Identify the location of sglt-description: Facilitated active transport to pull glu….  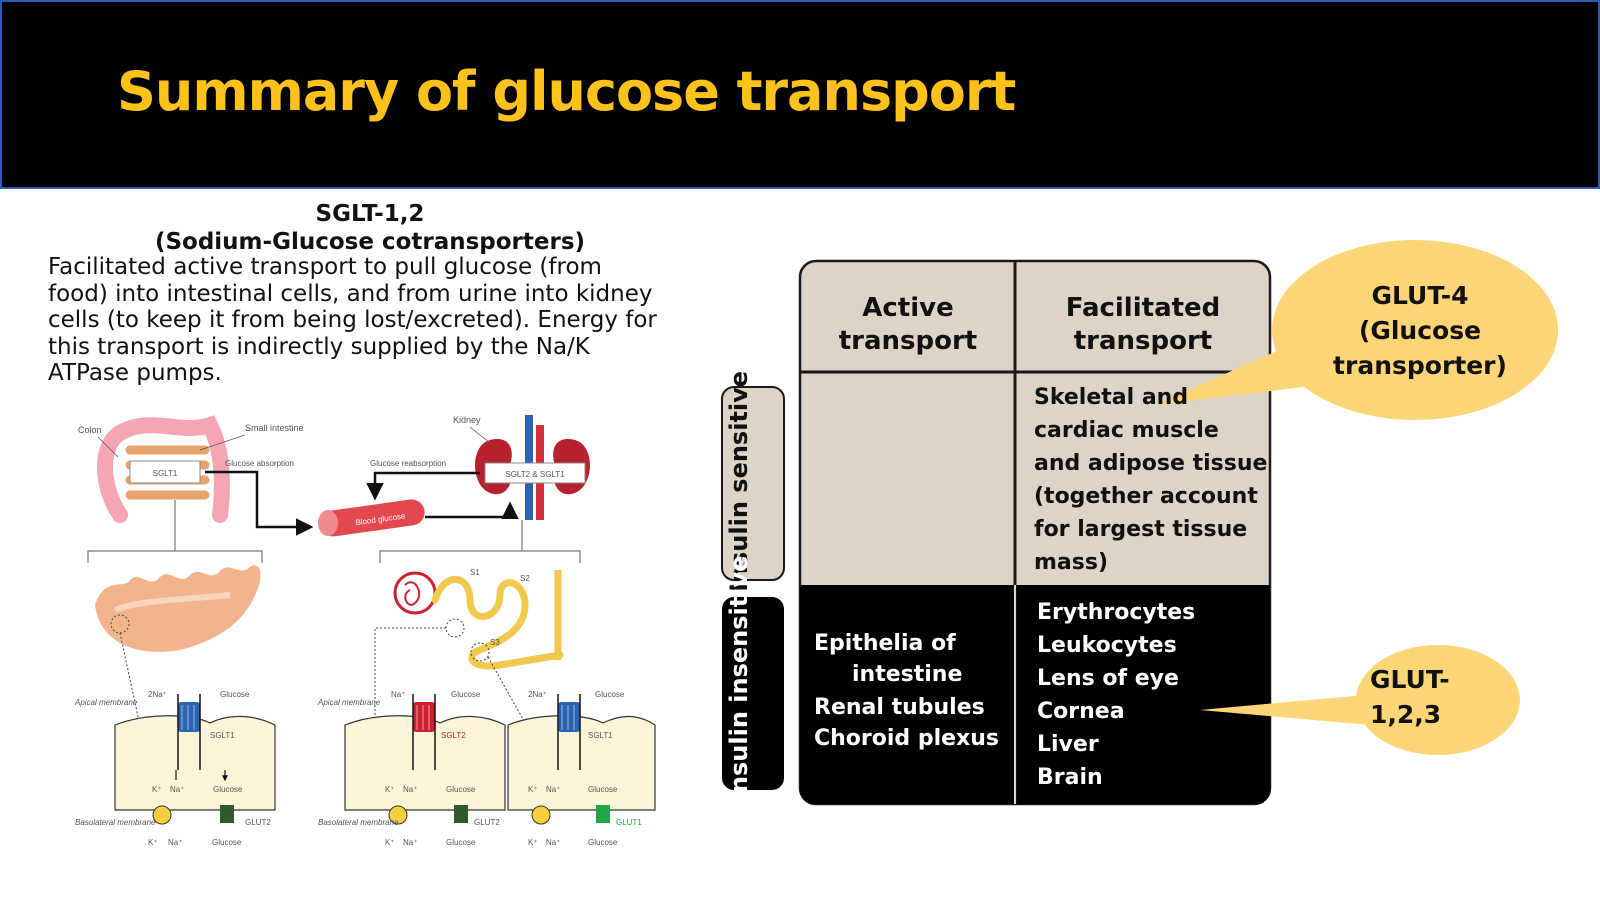
(352, 320).